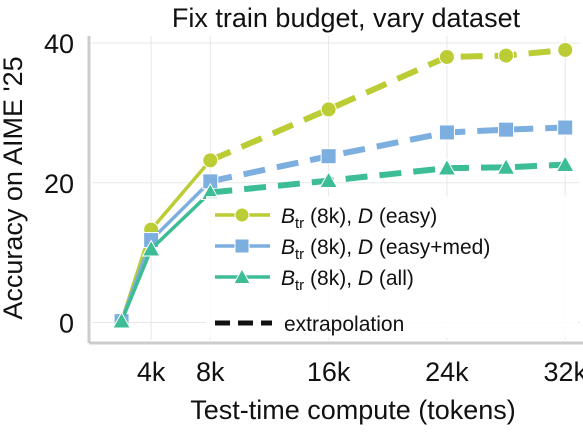 The width and height of the screenshot is (583, 432). I want to click on legend-label: Btr (8k), D (easy), so click(359, 218).